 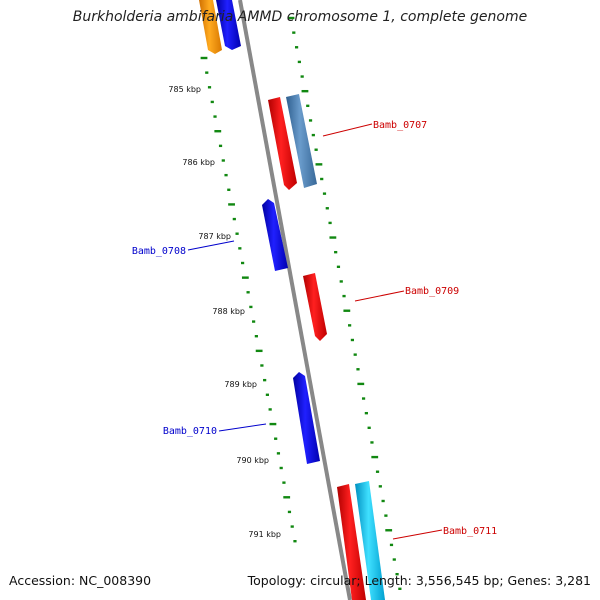 What do you see at coordinates (214, 236) in the screenshot?
I see `kbp-label: 787 kbp` at bounding box center [214, 236].